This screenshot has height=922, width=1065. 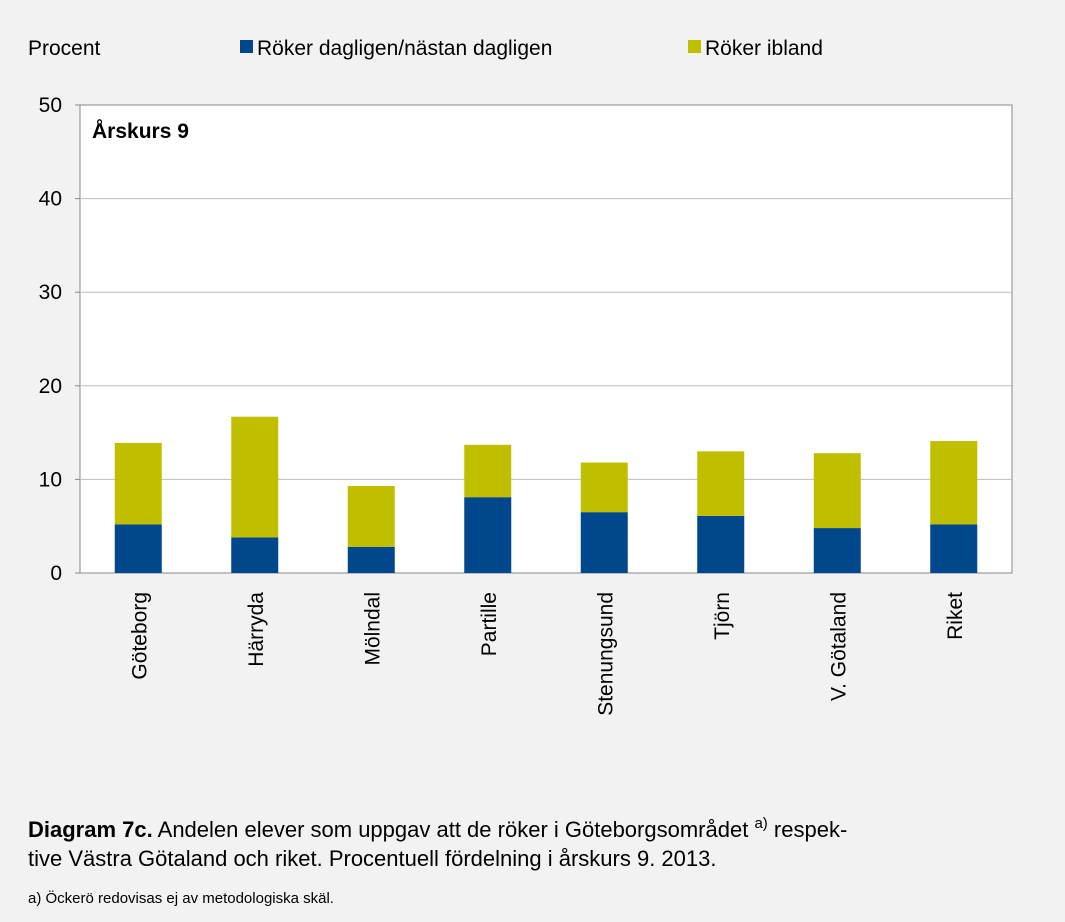 What do you see at coordinates (50, 292) in the screenshot?
I see `y-tick-label: 30` at bounding box center [50, 292].